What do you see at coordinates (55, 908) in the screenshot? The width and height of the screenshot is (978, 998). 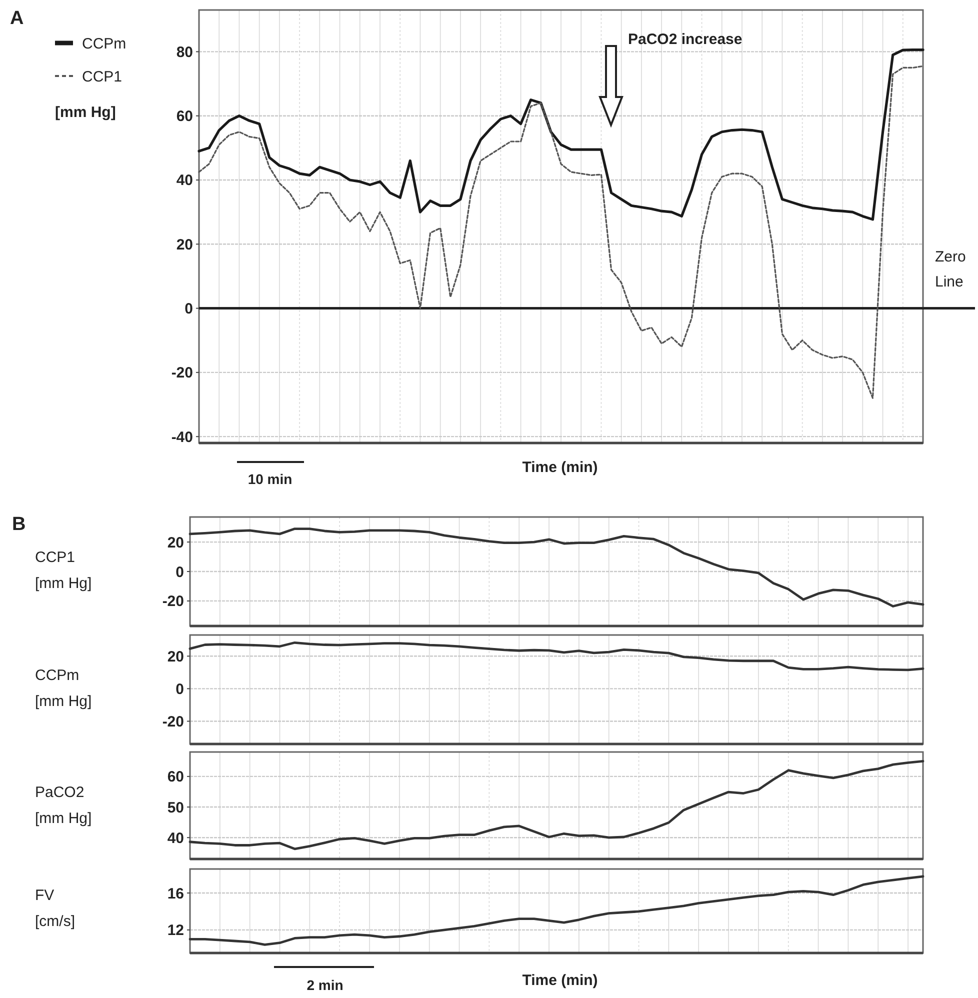 I see `y-axis-title: FV [cm/s]` at bounding box center [55, 908].